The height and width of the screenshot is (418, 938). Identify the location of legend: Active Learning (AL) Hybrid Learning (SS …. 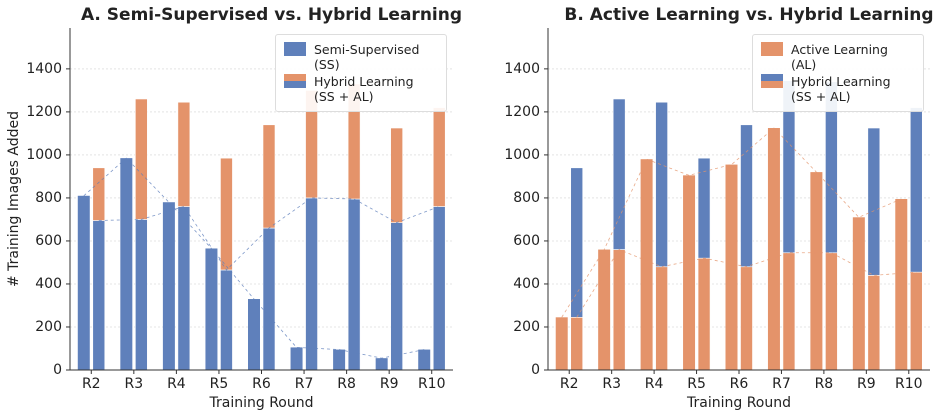
(838, 73).